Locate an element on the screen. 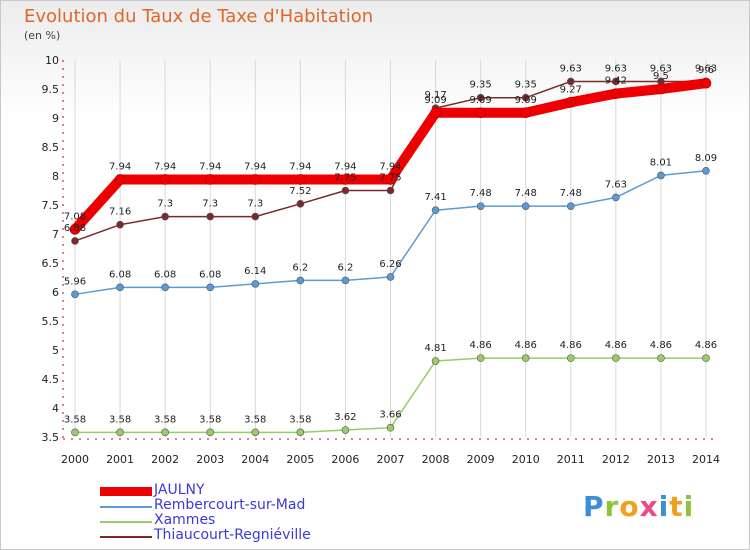 The image size is (750, 550). data-label: 9.35 is located at coordinates (481, 85).